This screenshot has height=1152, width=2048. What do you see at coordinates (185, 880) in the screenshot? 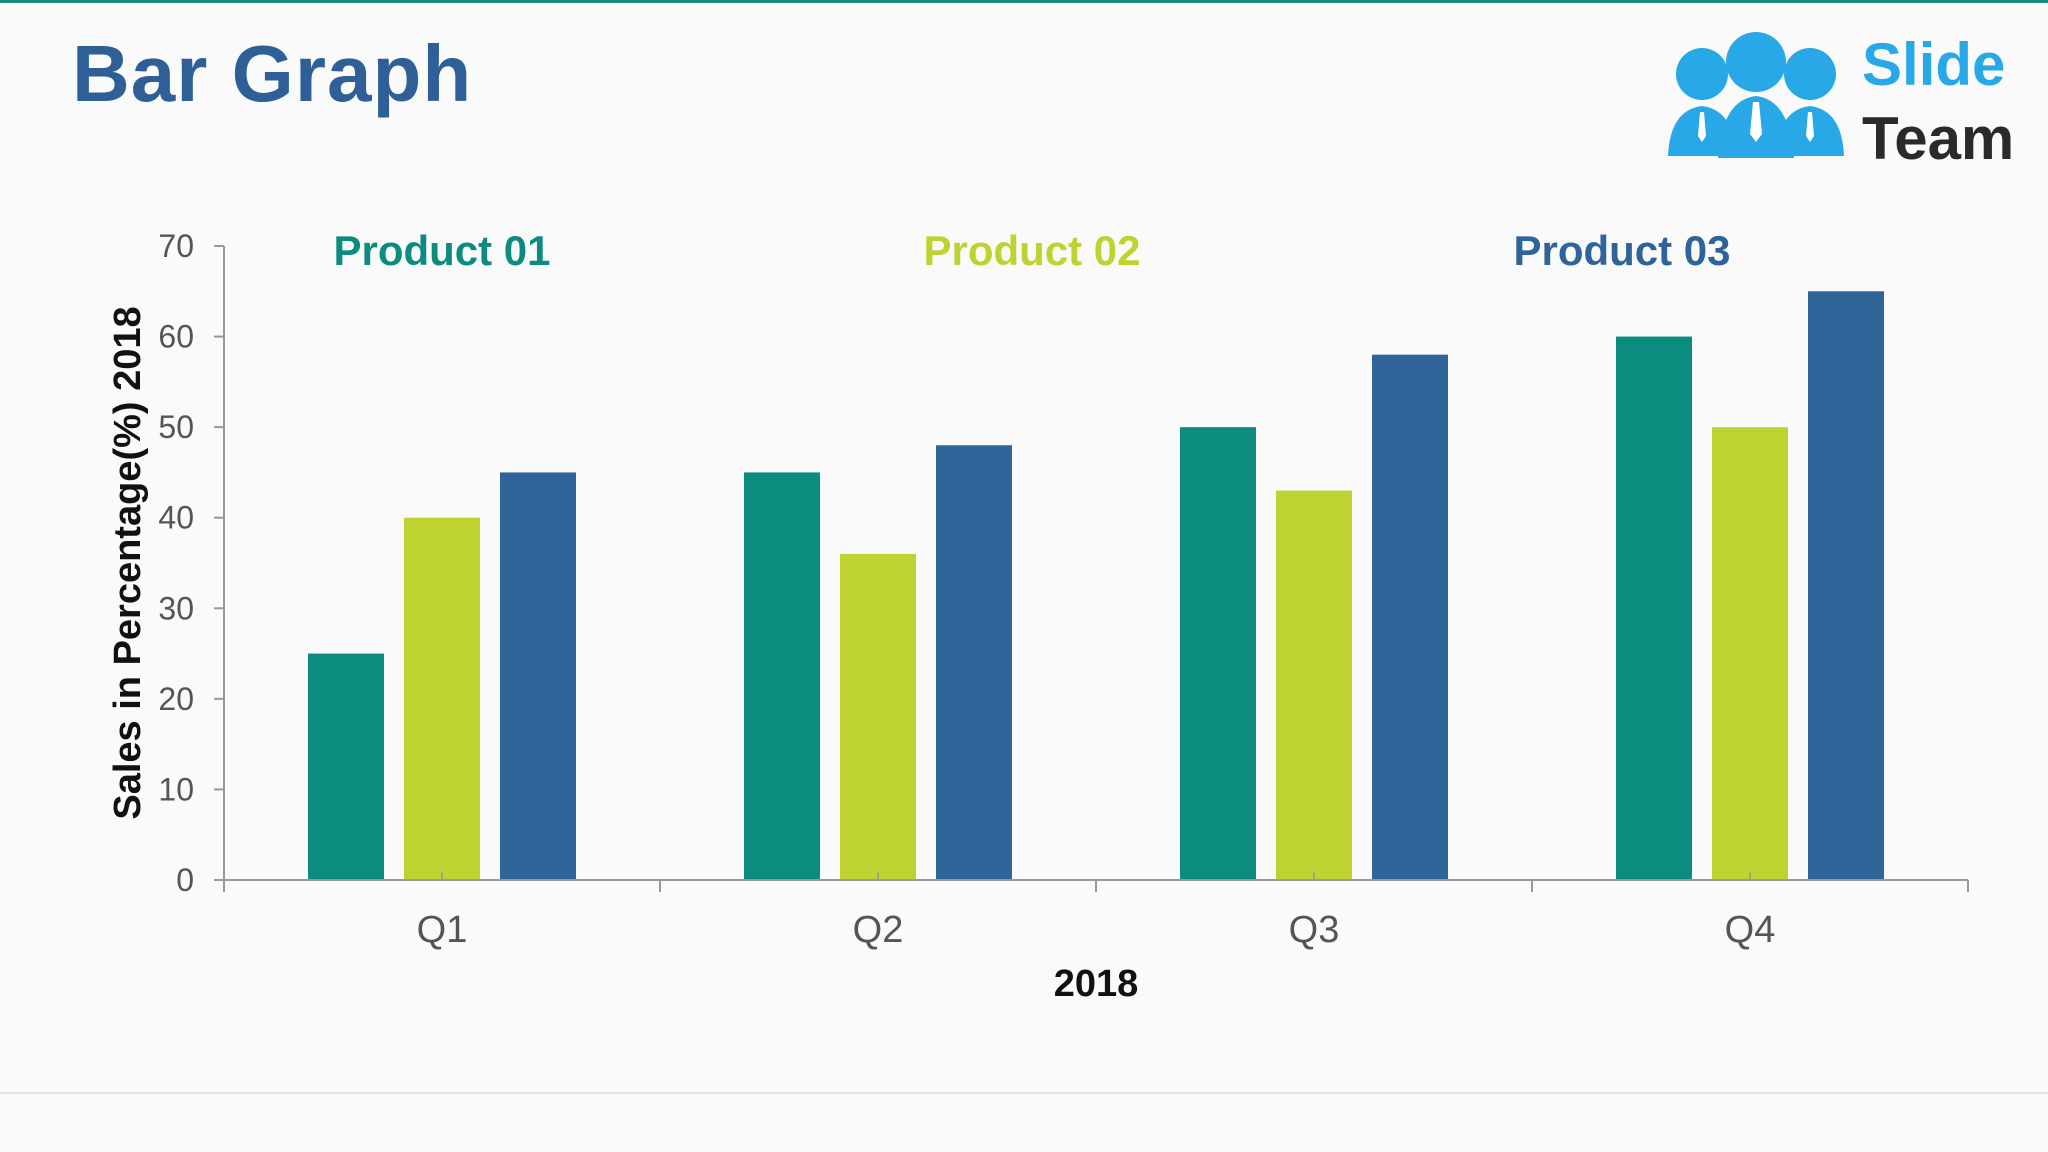
I see `y-tick-label: 0` at bounding box center [185, 880].